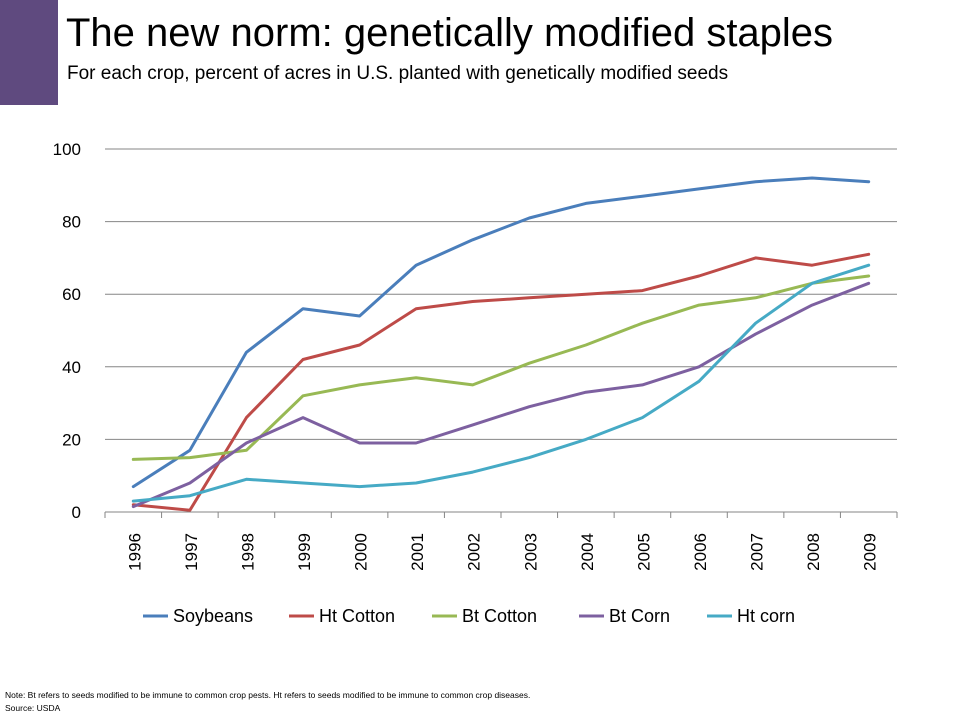  What do you see at coordinates (643, 552) in the screenshot?
I see `x-tick-label: 2005` at bounding box center [643, 552].